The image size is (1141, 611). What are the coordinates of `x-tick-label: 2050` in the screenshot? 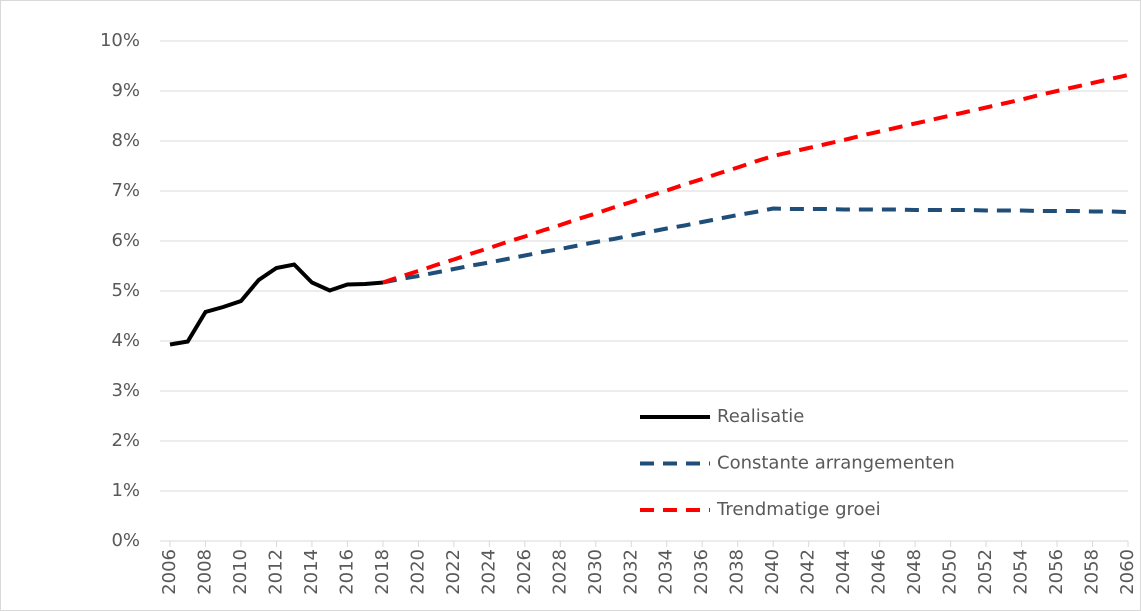 It's located at (950, 572).